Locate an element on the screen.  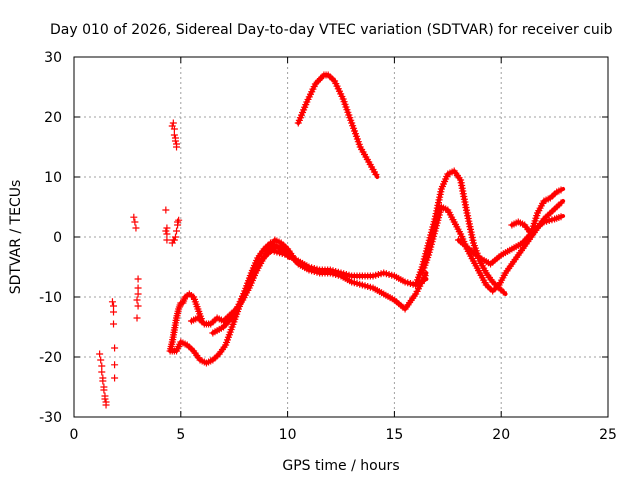
x-tick-label: 20 is located at coordinates (501, 435).